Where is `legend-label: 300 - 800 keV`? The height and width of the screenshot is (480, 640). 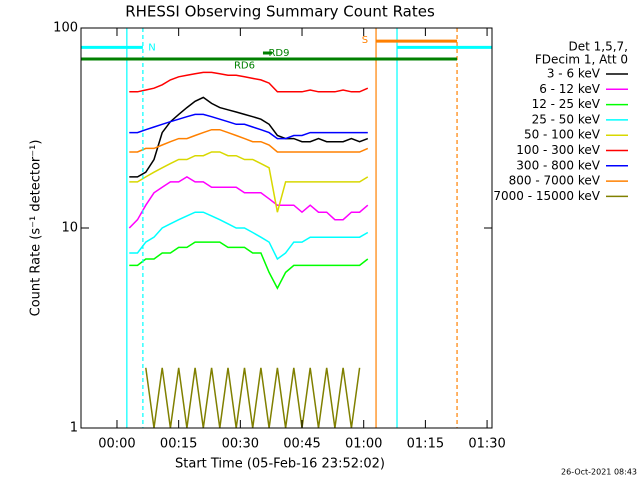
legend-label: 300 - 800 keV is located at coordinates (558, 165).